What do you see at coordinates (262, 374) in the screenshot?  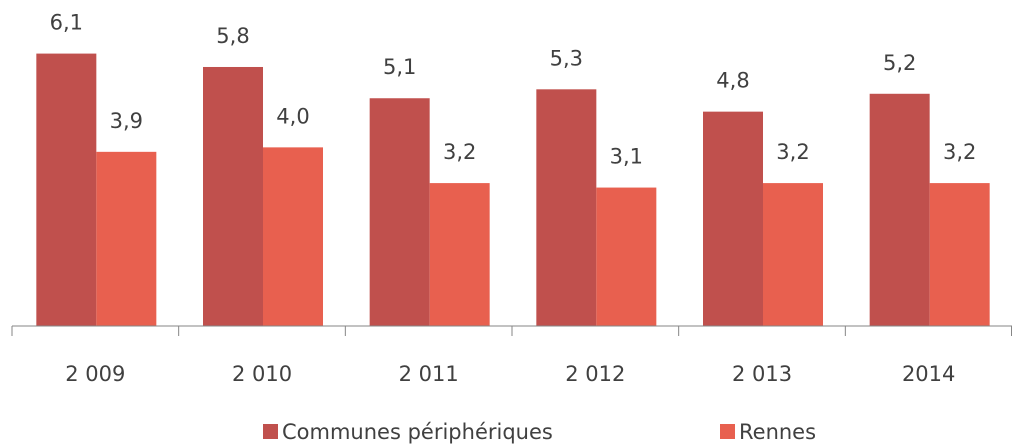 I see `x-tick-label: 2 010` at bounding box center [262, 374].